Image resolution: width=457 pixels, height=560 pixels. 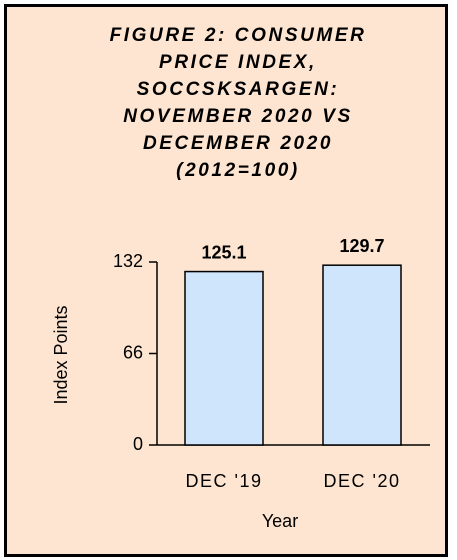 I want to click on y-axis-label: Index Points, so click(x=61, y=354).